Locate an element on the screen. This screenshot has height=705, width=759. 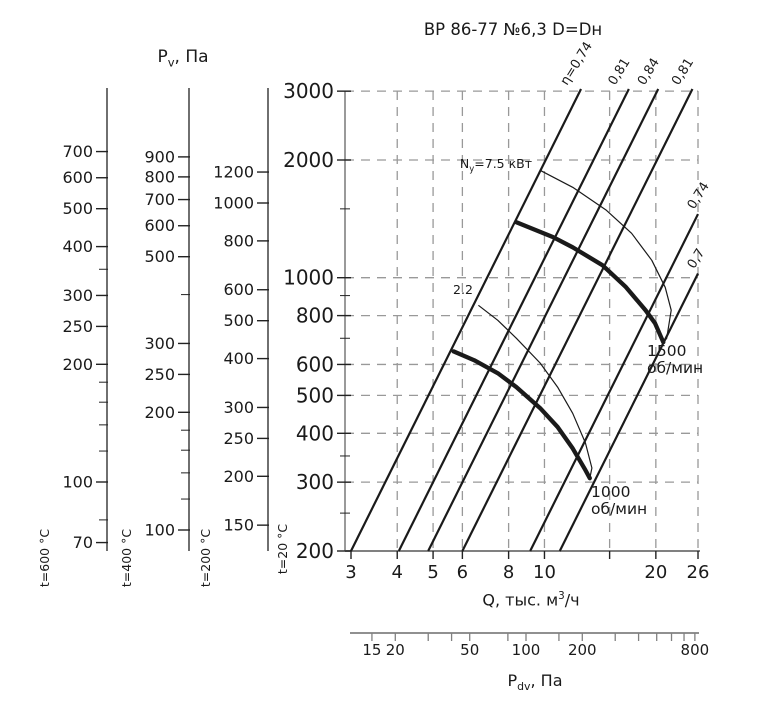
pv-axis-title-post: , Па is located at coordinates (191, 57).